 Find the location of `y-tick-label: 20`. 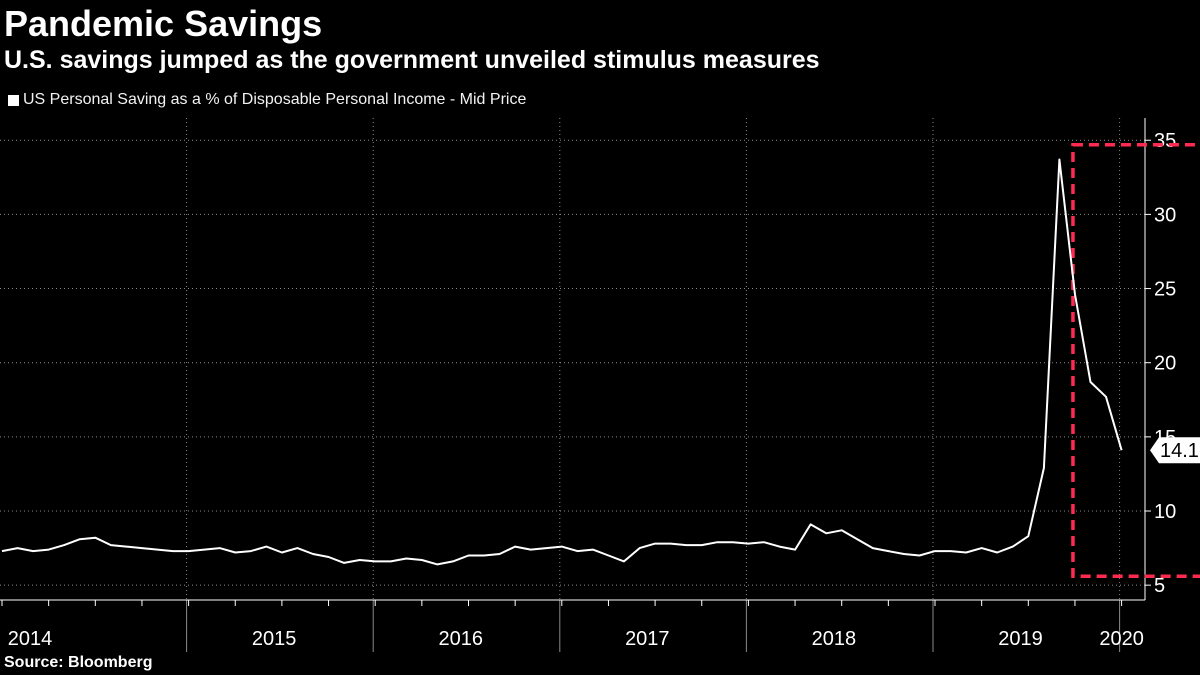

y-tick-label: 20 is located at coordinates (1165, 364).